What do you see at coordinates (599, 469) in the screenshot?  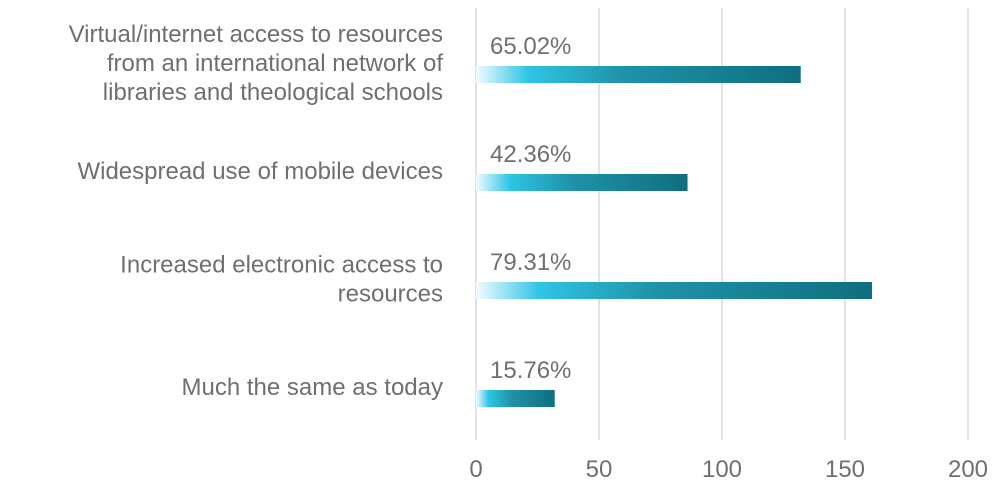 I see `x-tick-label-50: 50` at bounding box center [599, 469].